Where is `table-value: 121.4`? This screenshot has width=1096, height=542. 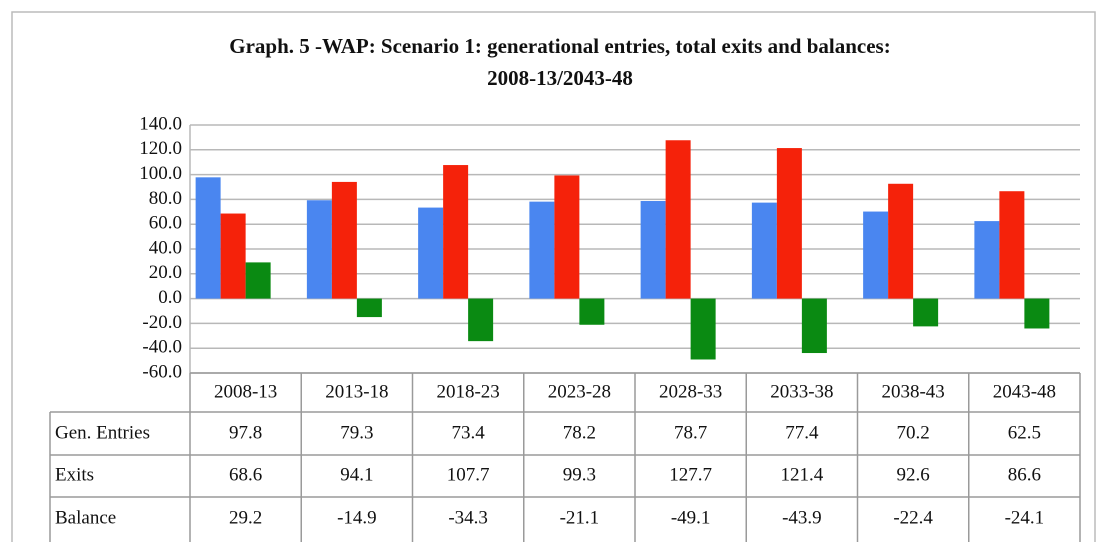 table-value: 121.4 is located at coordinates (802, 474).